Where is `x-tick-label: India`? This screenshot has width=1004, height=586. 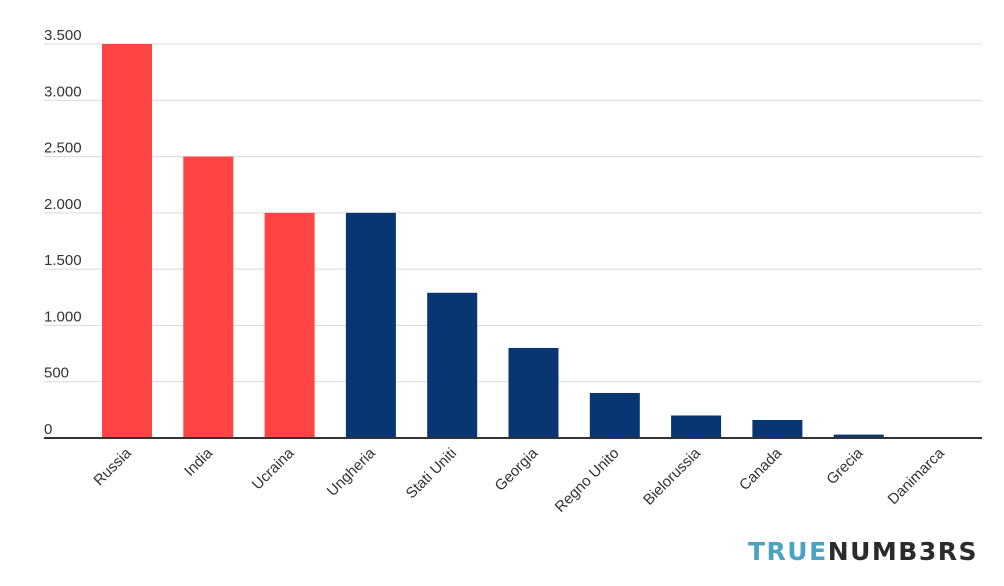 x-tick-label: India is located at coordinates (198, 461).